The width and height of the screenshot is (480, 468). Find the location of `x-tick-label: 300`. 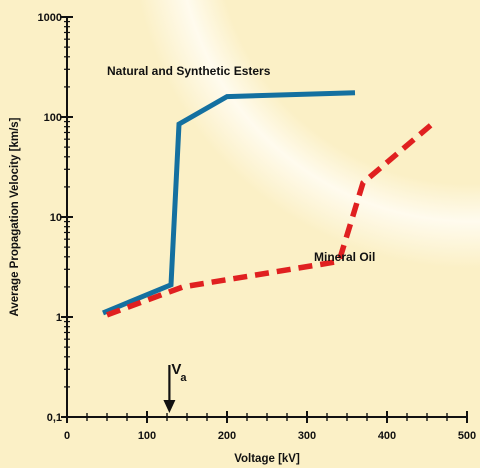

x-tick-label: 300 is located at coordinates (307, 436).